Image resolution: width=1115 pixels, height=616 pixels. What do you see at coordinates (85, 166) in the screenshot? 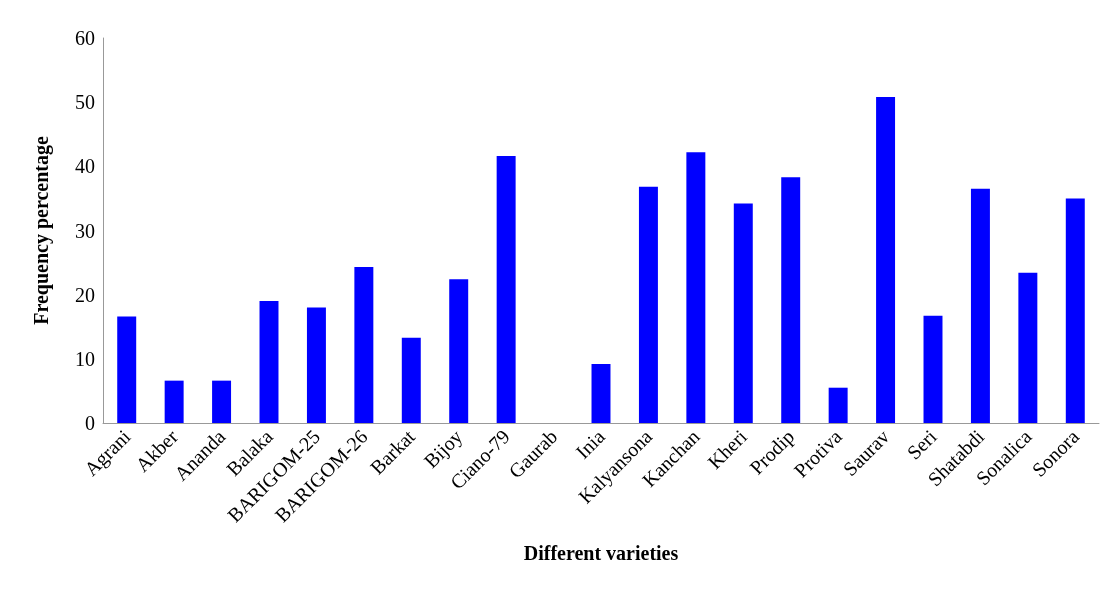
I see `y-tick-label: 40` at bounding box center [85, 166].